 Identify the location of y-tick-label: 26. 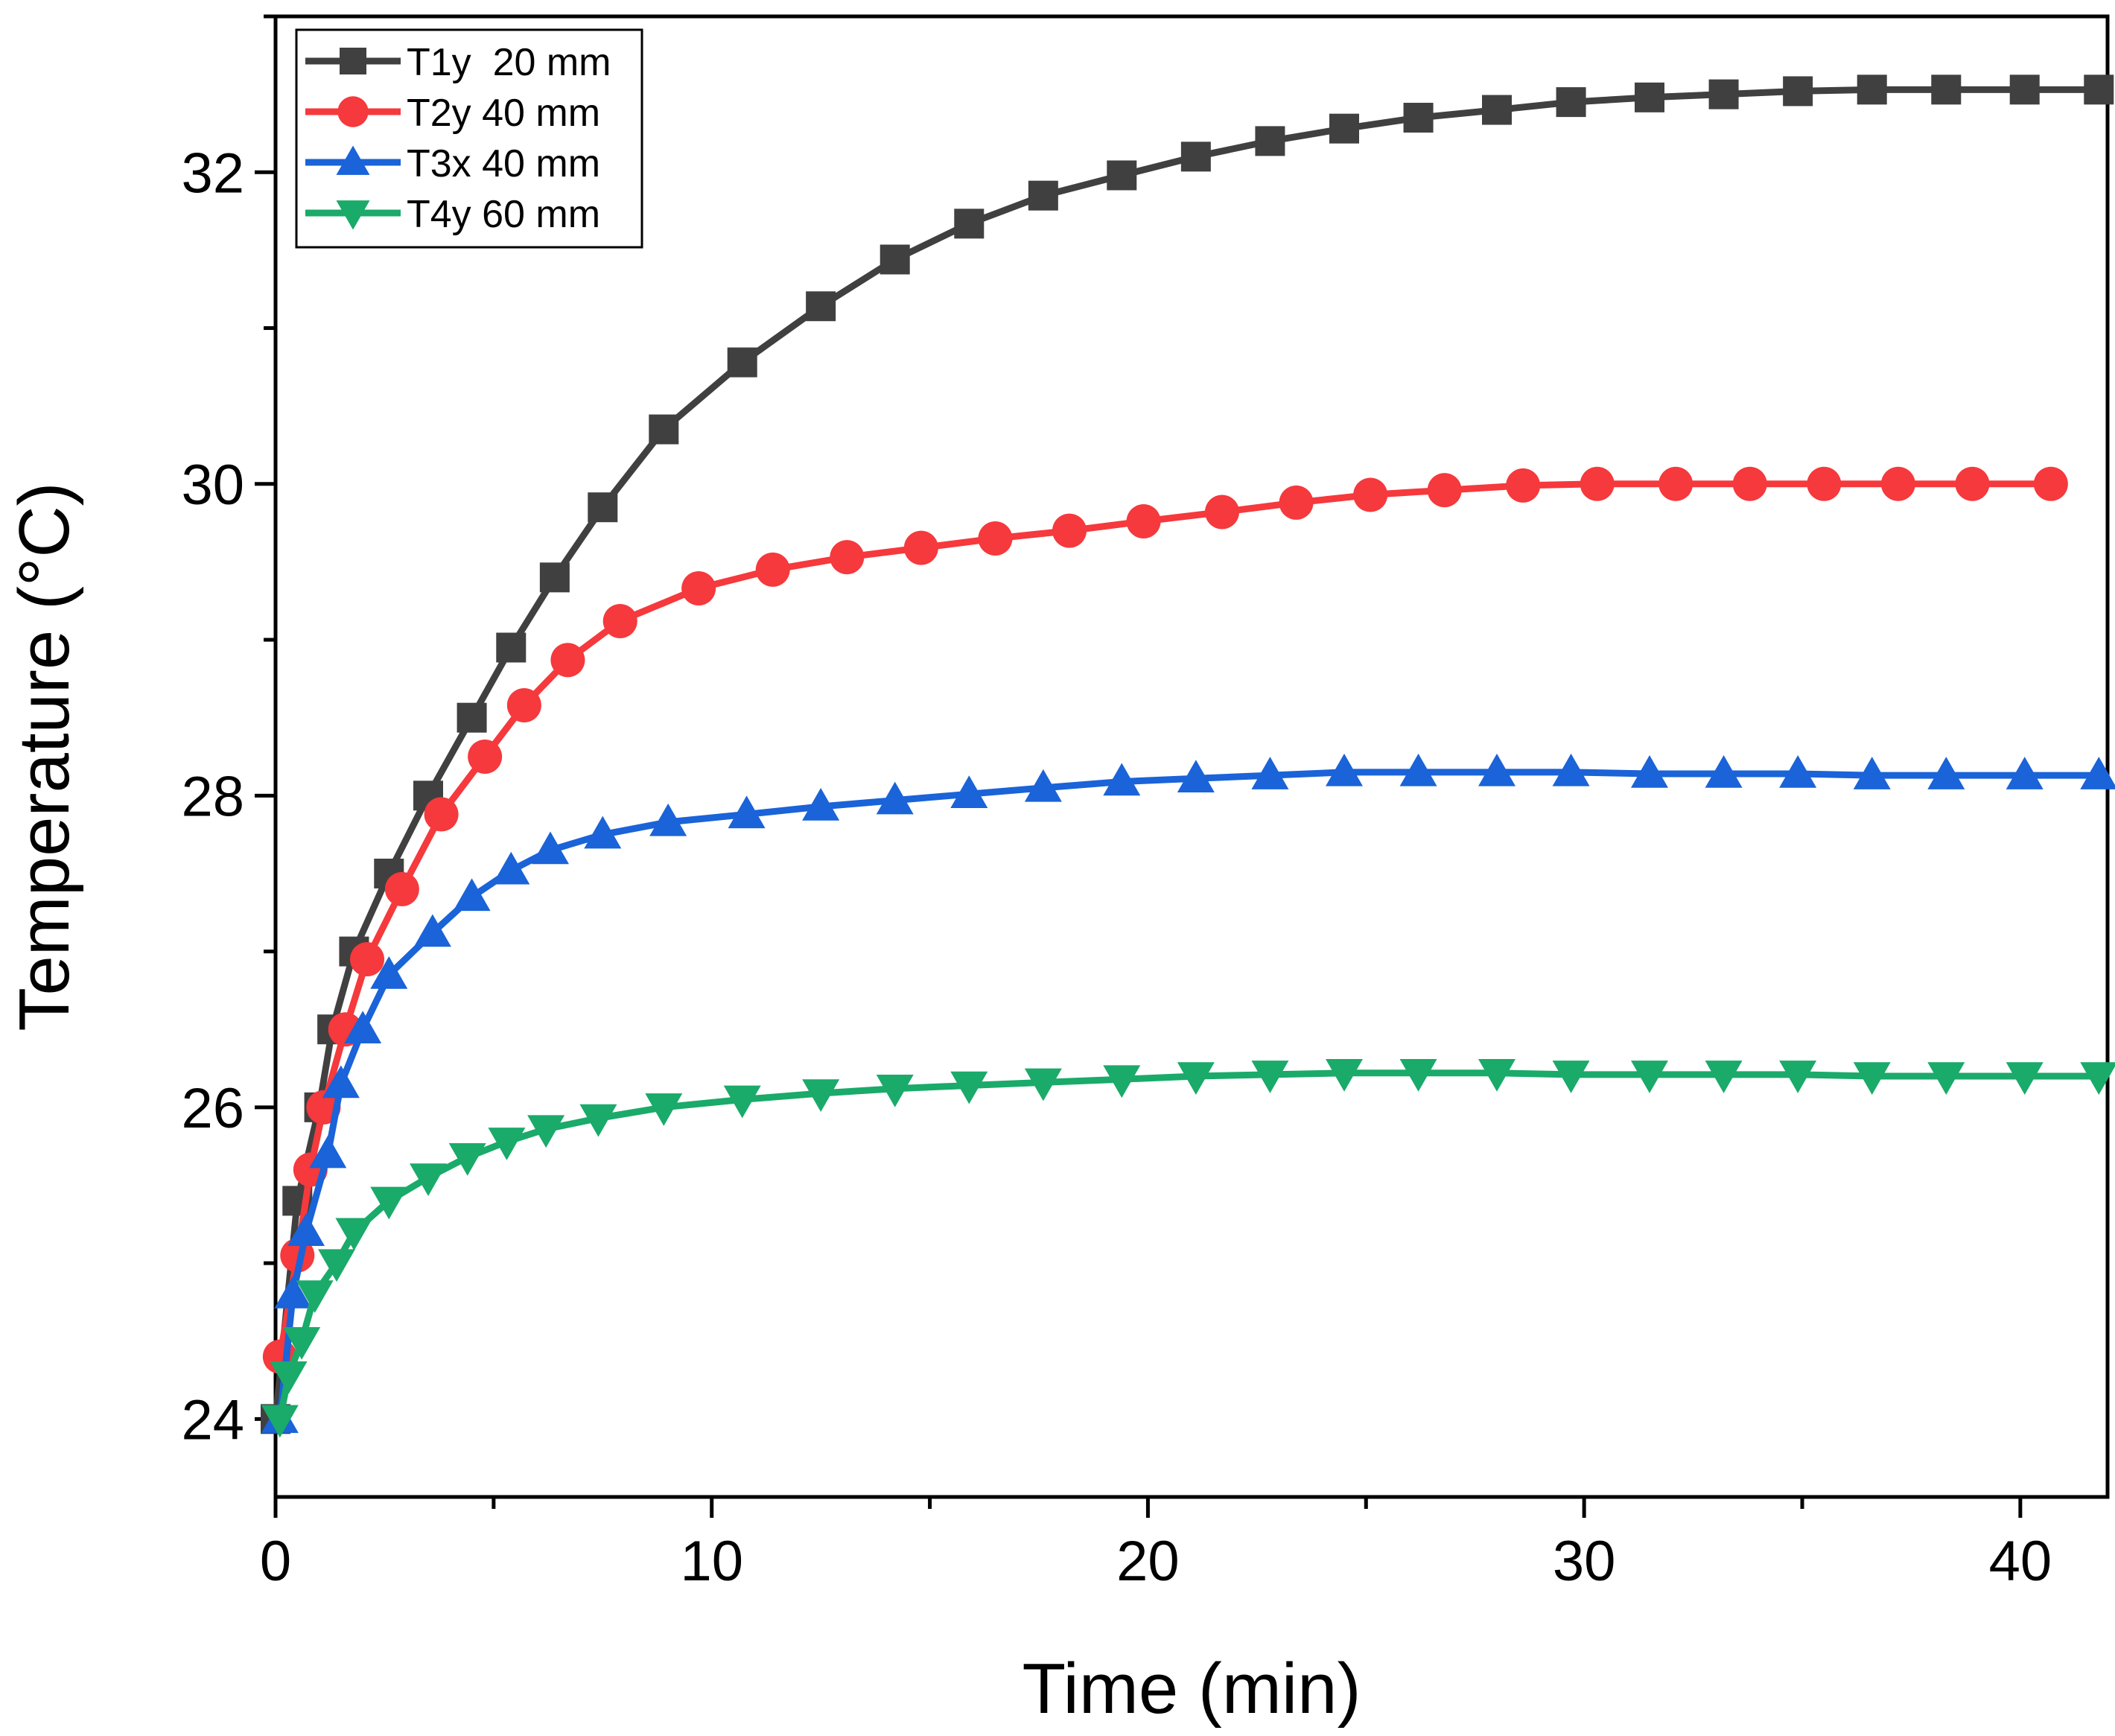
(212, 1108).